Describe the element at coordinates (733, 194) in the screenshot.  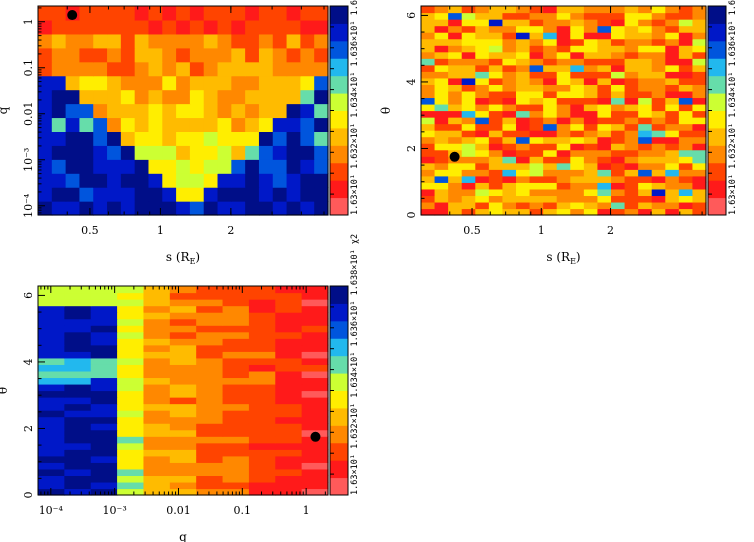
I see `colorbar-tick-label: 1.63×10¹` at that location.